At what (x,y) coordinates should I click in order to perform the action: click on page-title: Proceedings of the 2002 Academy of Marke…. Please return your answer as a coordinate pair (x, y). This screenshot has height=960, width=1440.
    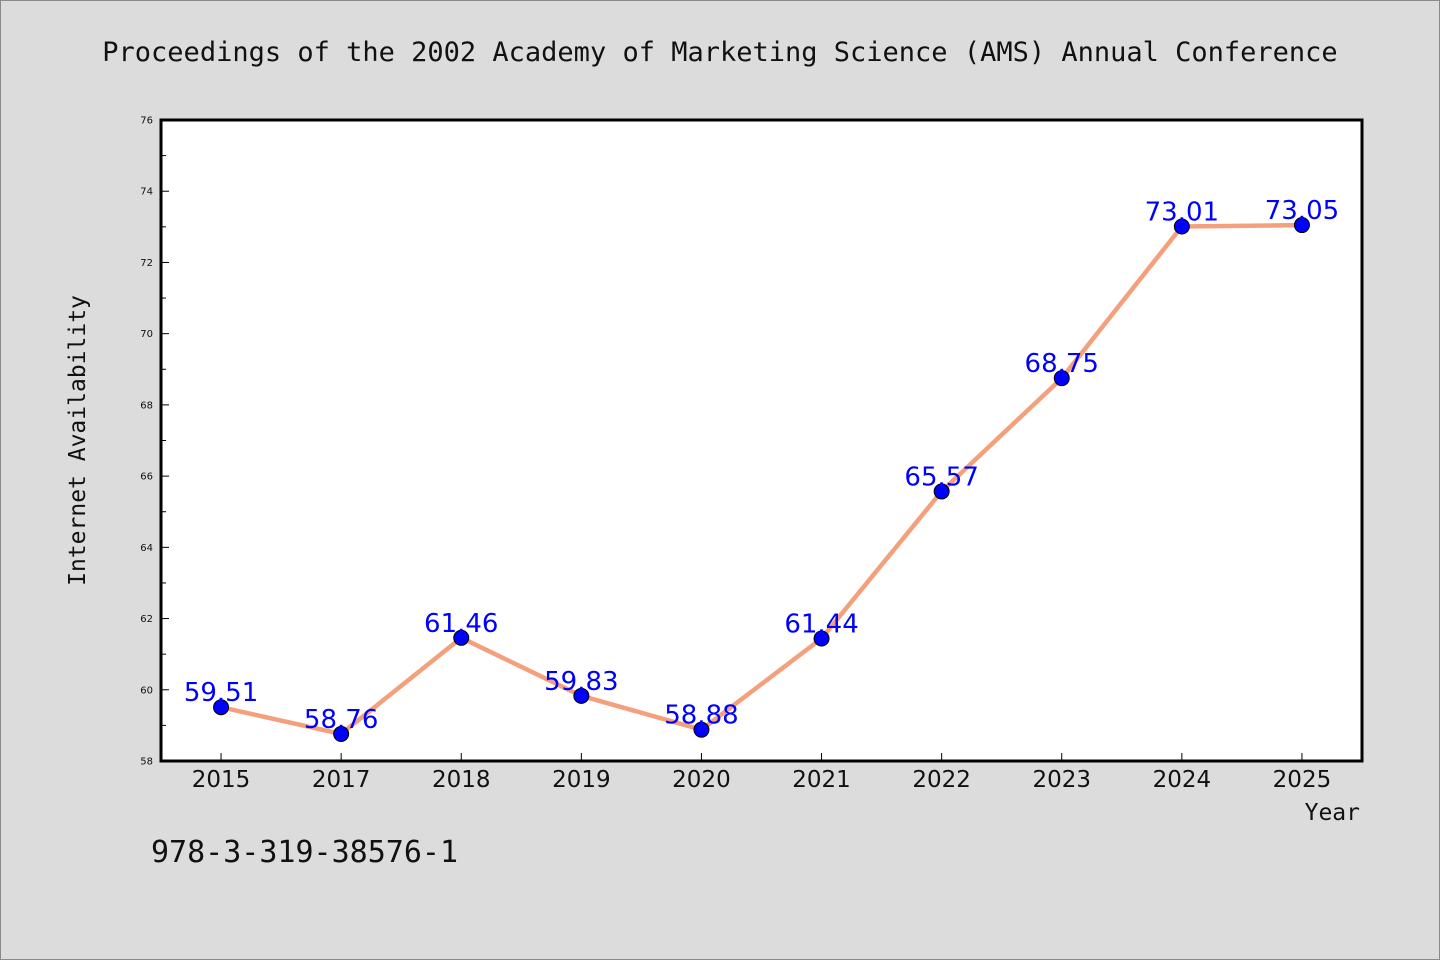
    Looking at the image, I should click on (720, 52).